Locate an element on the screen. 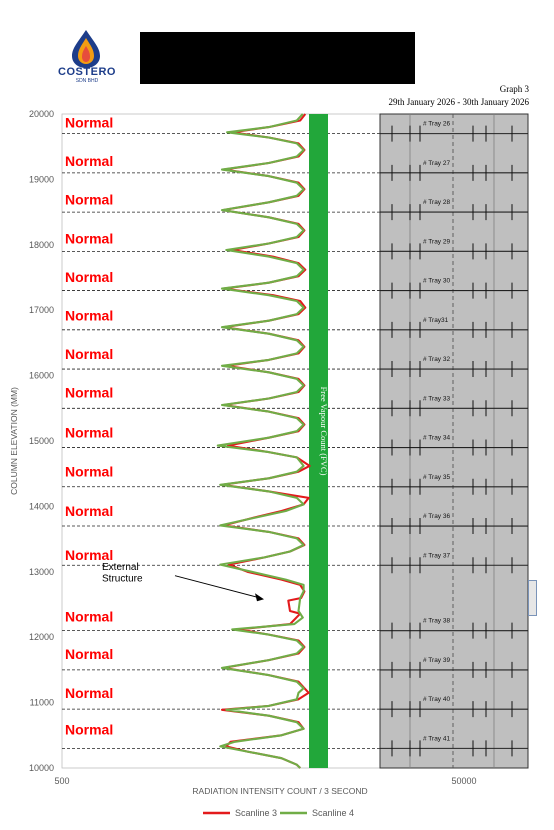  y-tick-label: 20000 is located at coordinates (41, 114).